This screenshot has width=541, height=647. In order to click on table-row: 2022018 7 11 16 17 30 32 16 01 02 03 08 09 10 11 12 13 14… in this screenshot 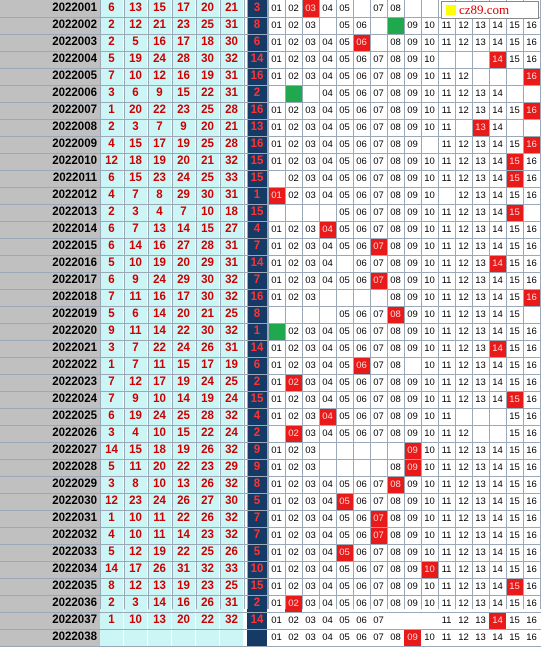, I will do `click(270, 297)`.